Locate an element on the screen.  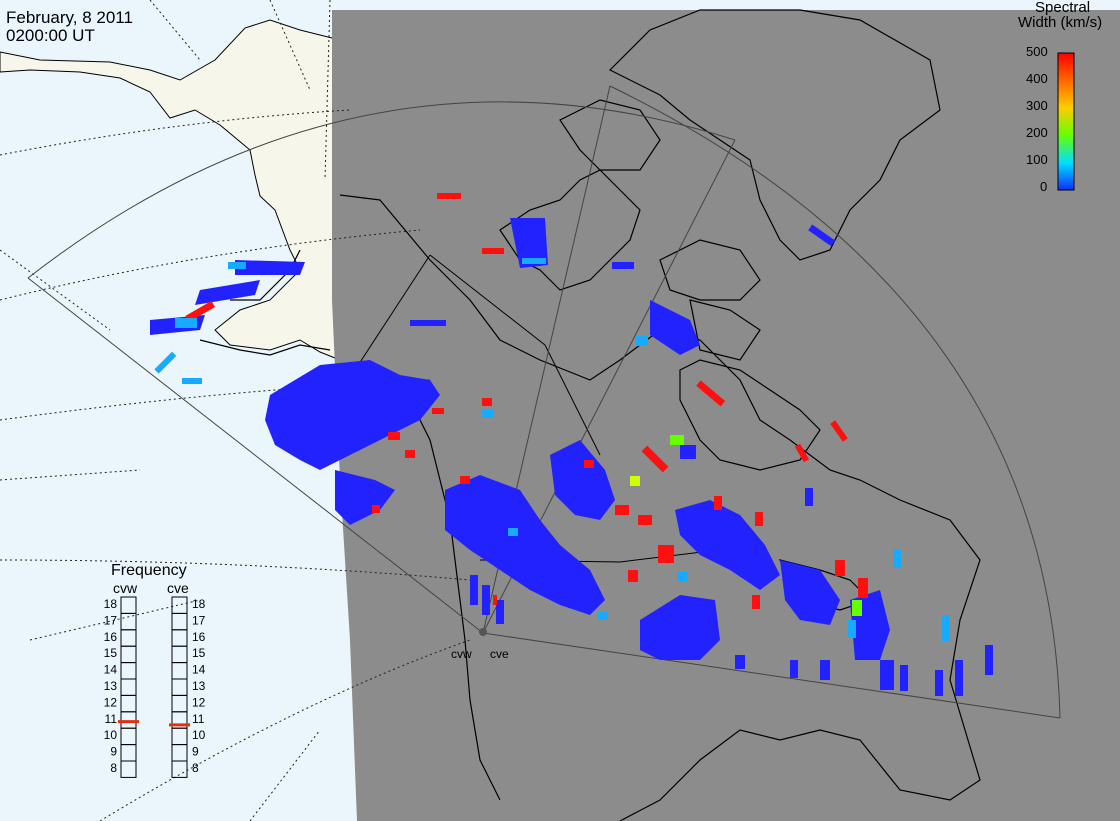
colorbar-tick-500: 500 is located at coordinates (1037, 51).